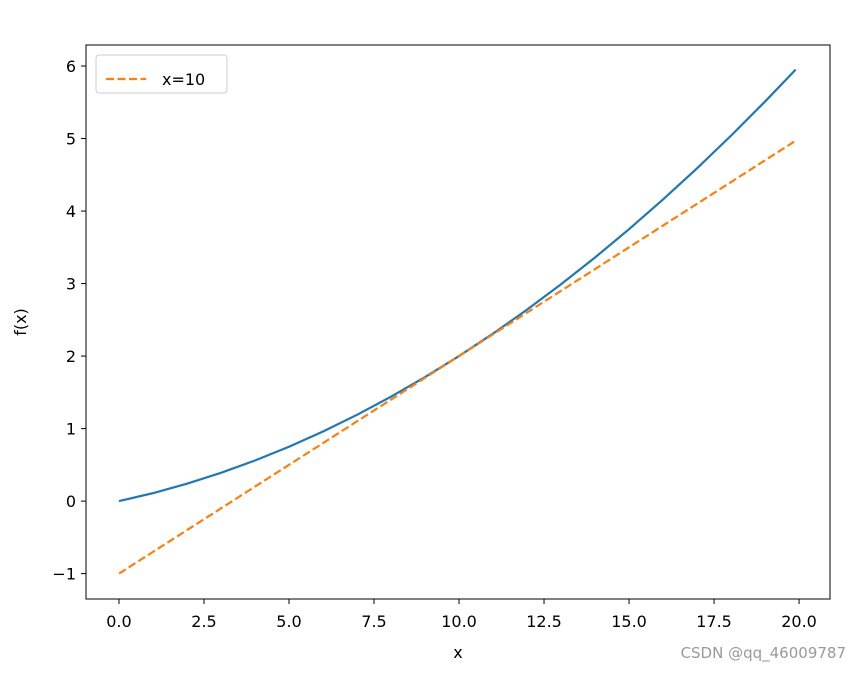 The width and height of the screenshot is (860, 676). What do you see at coordinates (71, 66) in the screenshot?
I see `y-tick-label: 6` at bounding box center [71, 66].